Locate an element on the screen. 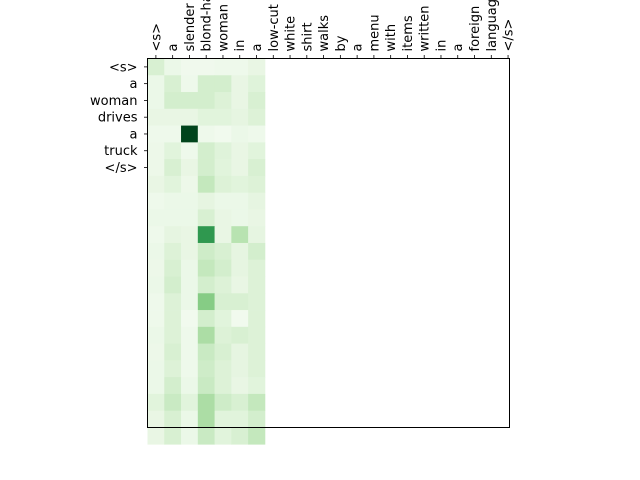  y-tick-label: truck is located at coordinates (121, 151).